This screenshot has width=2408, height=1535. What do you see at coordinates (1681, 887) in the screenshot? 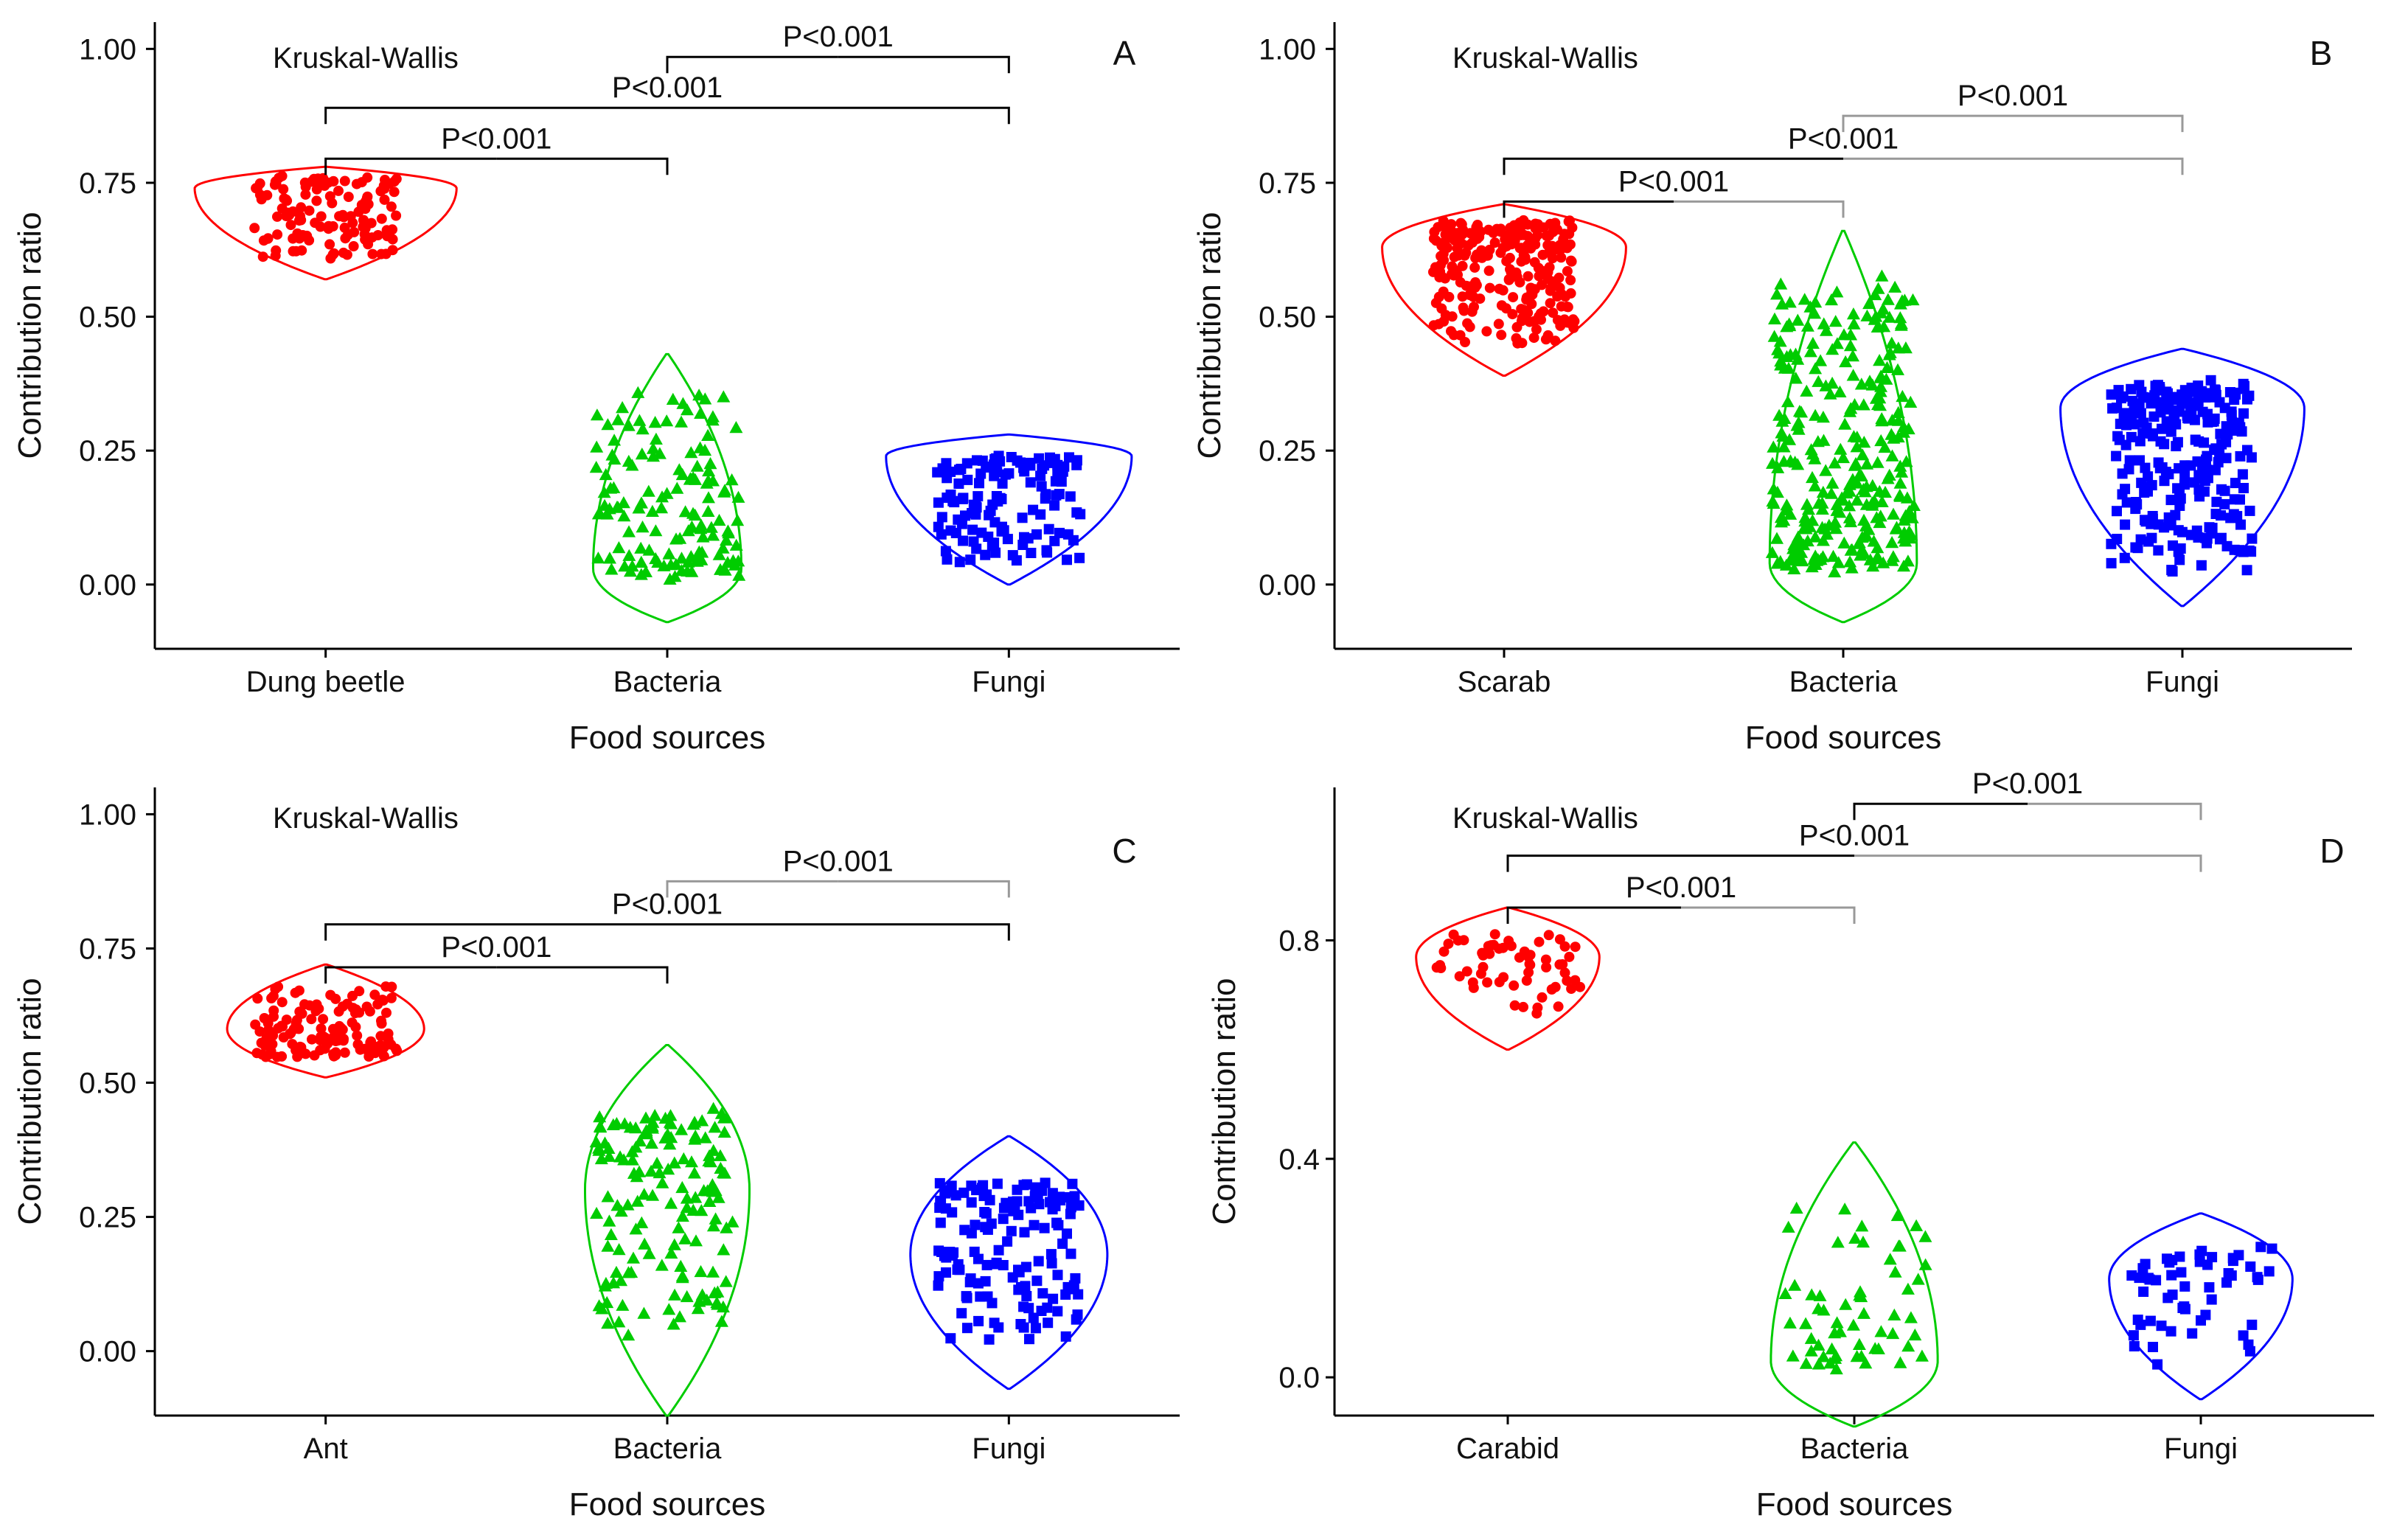
I see `p-value-label: P<0.001` at bounding box center [1681, 887].